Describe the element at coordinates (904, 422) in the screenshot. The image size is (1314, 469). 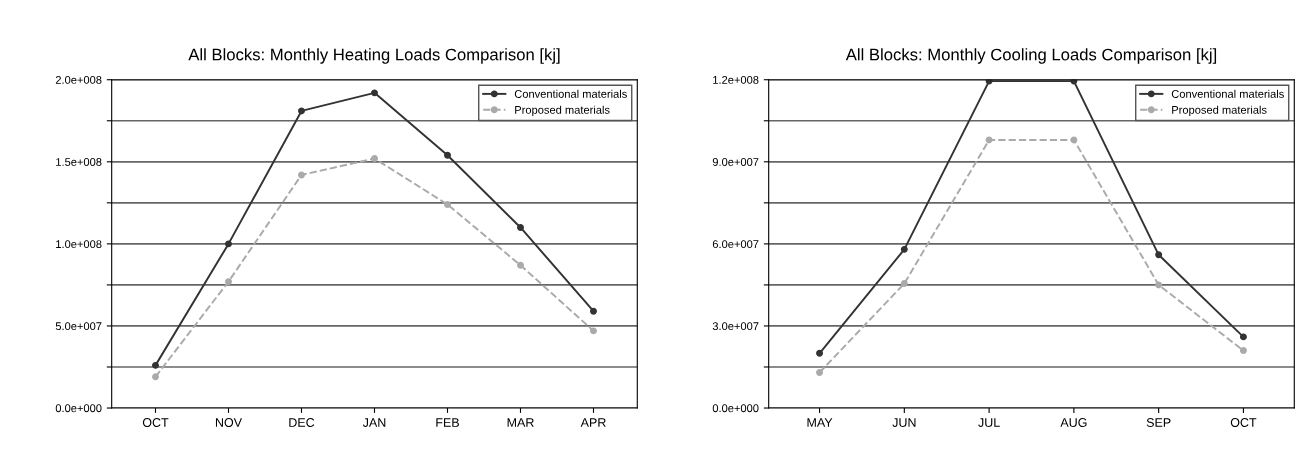
I see `x-tick-label: JUN` at that location.